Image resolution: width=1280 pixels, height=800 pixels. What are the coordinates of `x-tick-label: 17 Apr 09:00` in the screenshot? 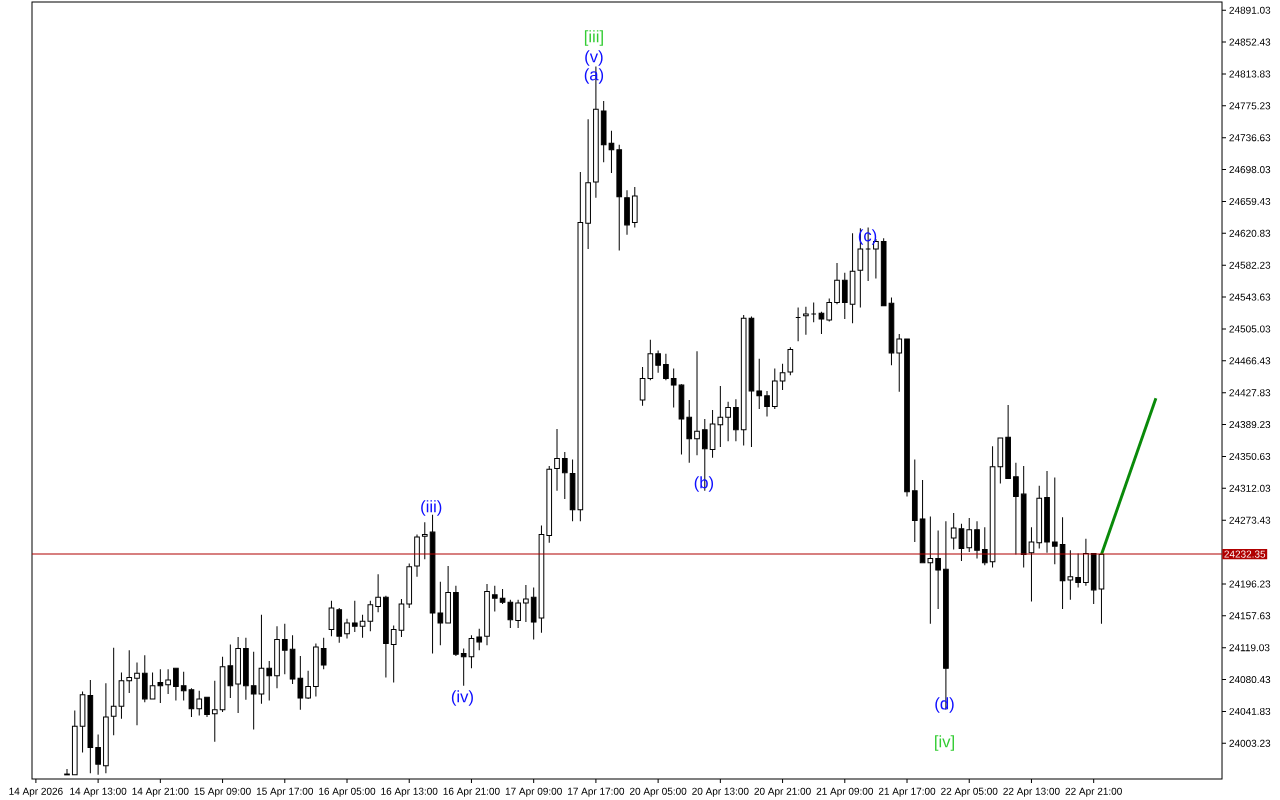 It's located at (533, 792).